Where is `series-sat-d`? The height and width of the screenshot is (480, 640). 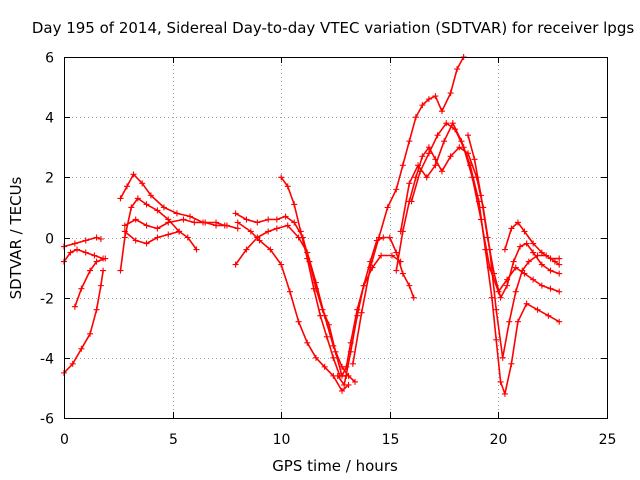 series-sat-d is located at coordinates (90, 282).